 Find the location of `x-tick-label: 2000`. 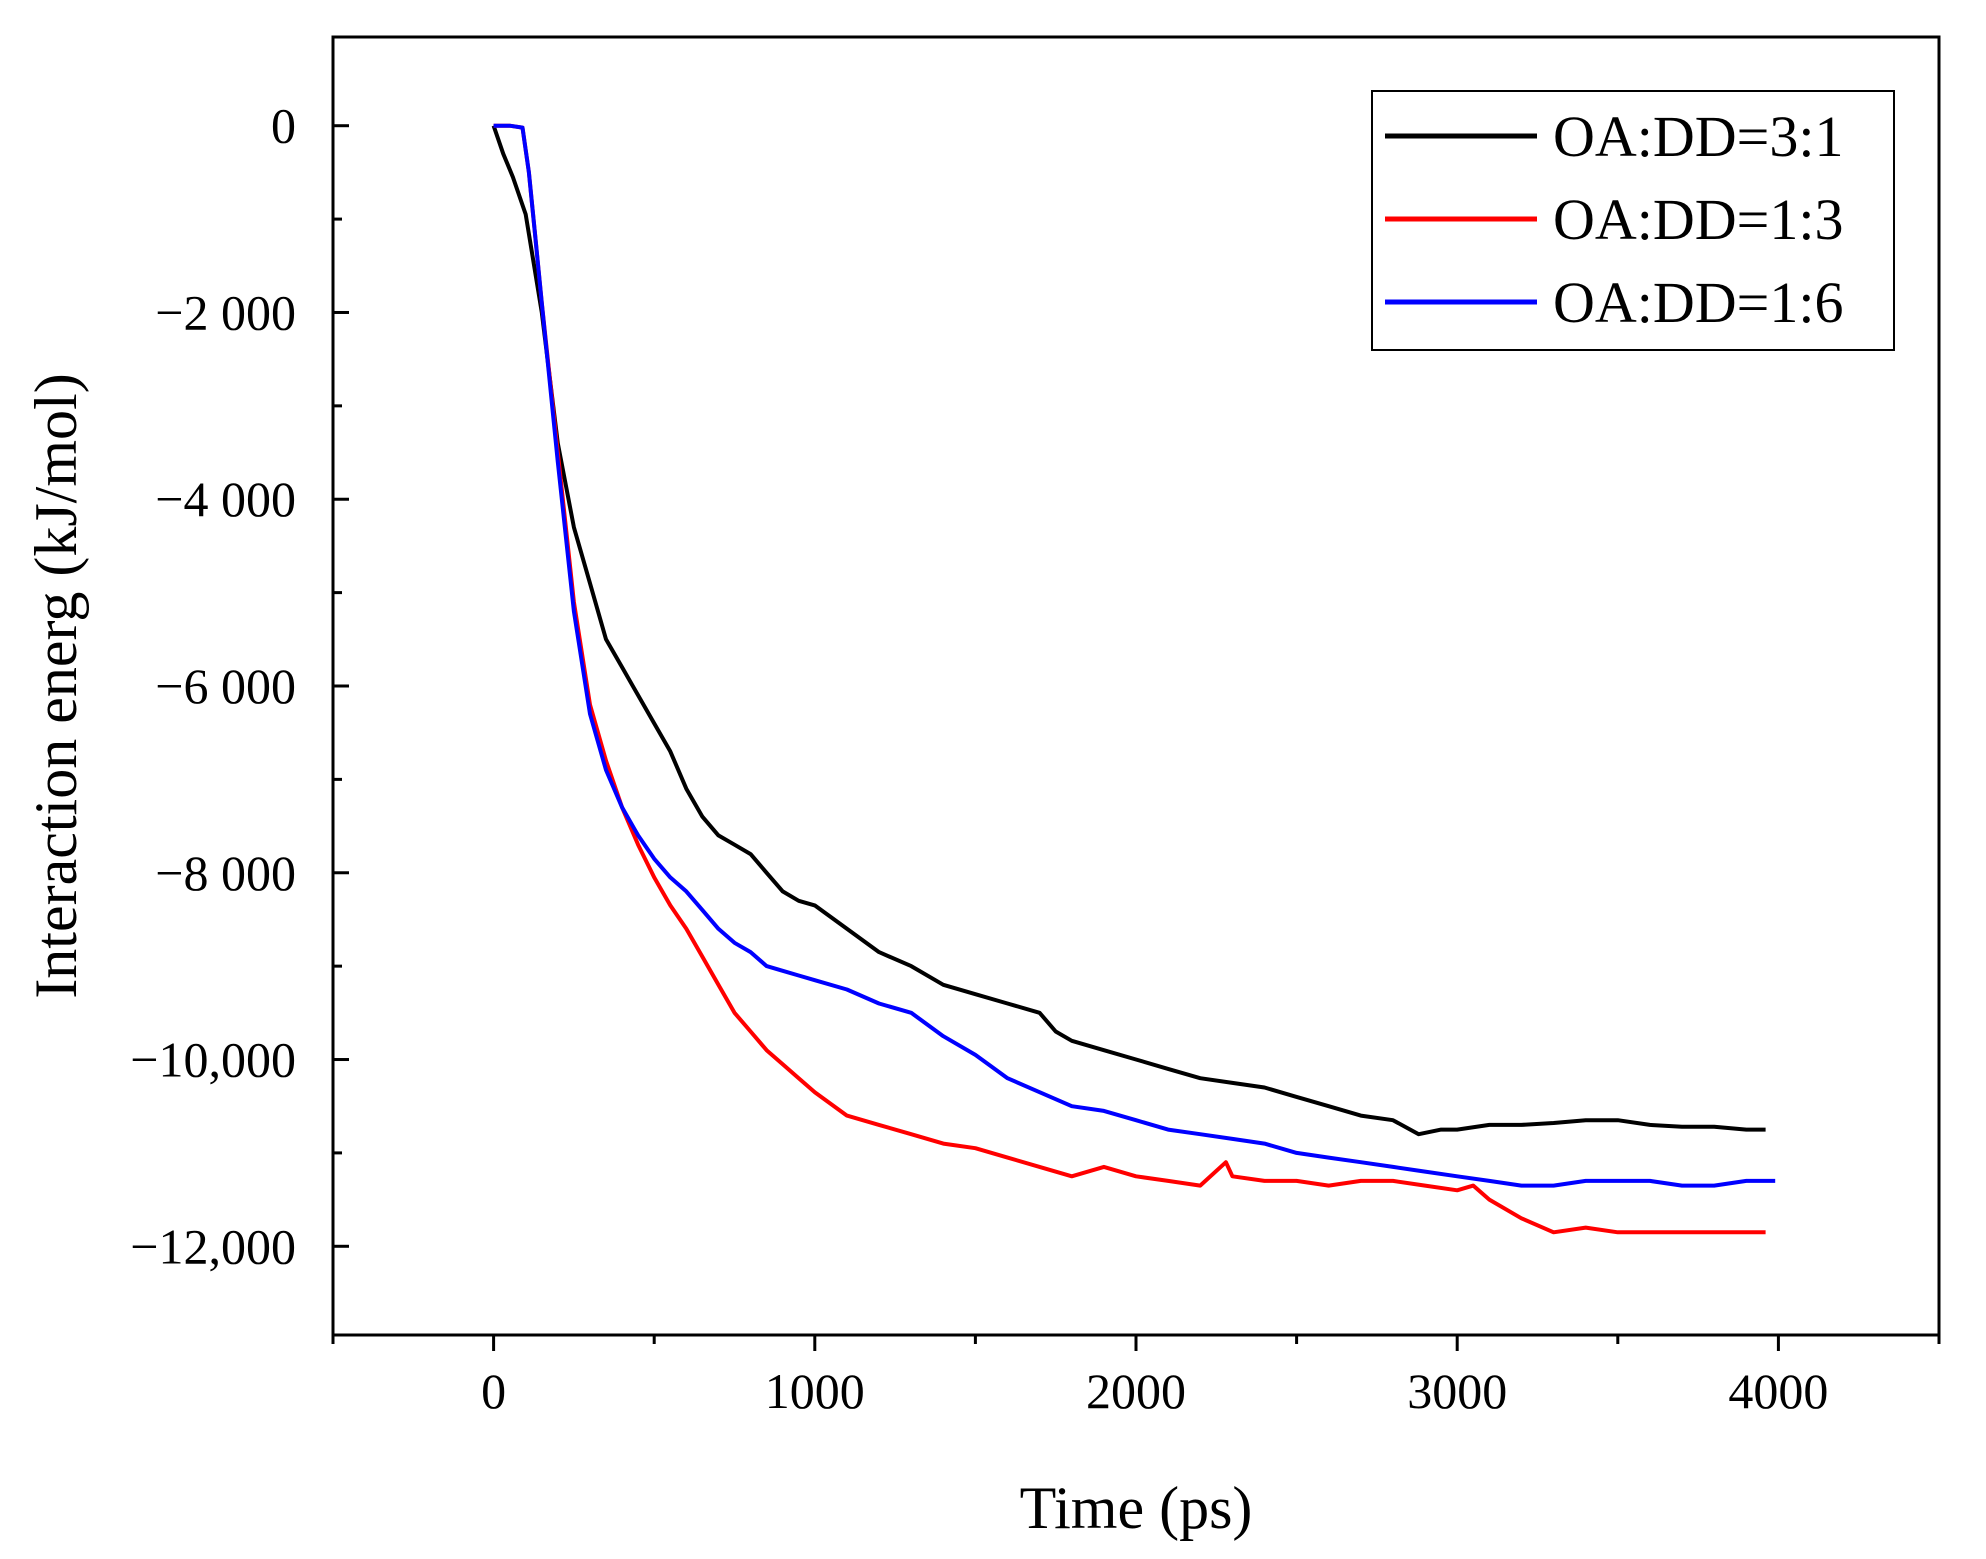

x-tick-label: 2000 is located at coordinates (1136, 1391).